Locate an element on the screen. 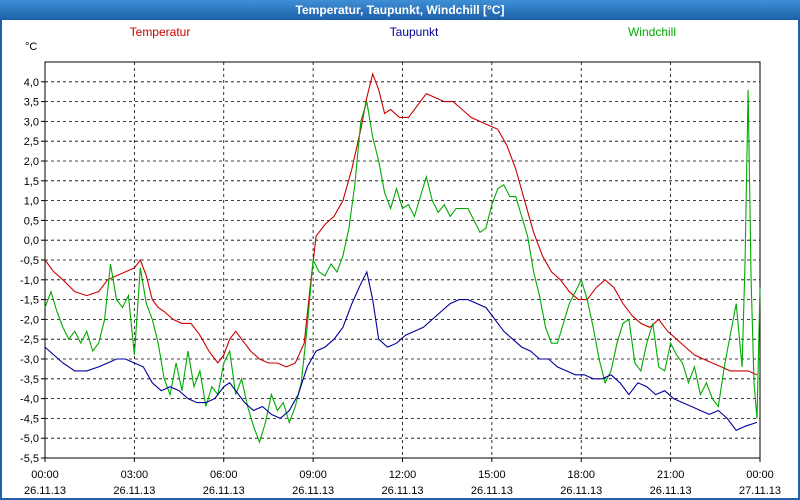 Image resolution: width=800 pixels, height=500 pixels. y-tick-label: 2,0 is located at coordinates (31, 162).